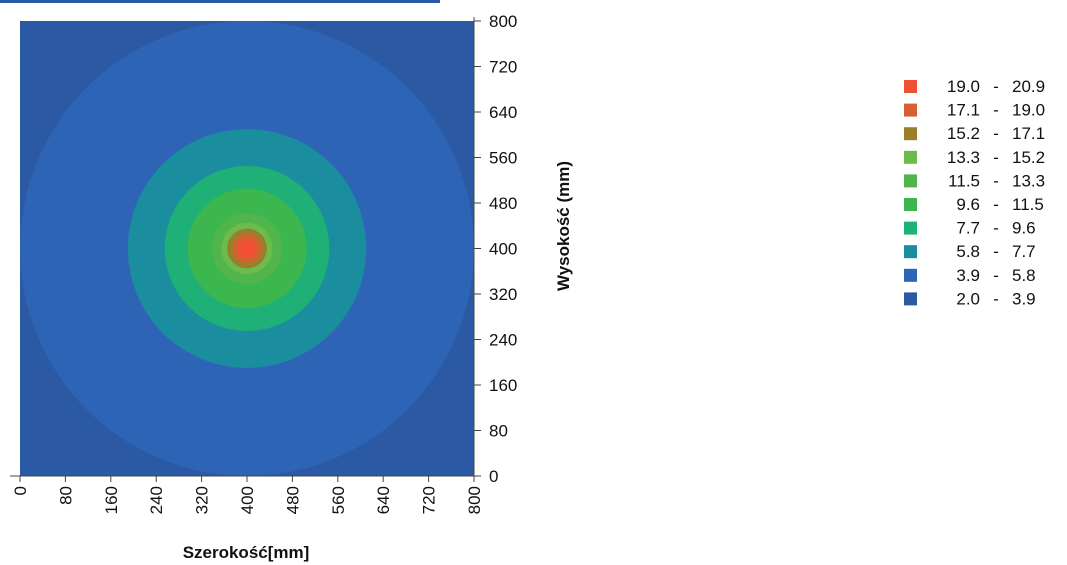 The width and height of the screenshot is (1067, 565). What do you see at coordinates (1024, 228) in the screenshot?
I see `legend-high-label: 9.6` at bounding box center [1024, 228].